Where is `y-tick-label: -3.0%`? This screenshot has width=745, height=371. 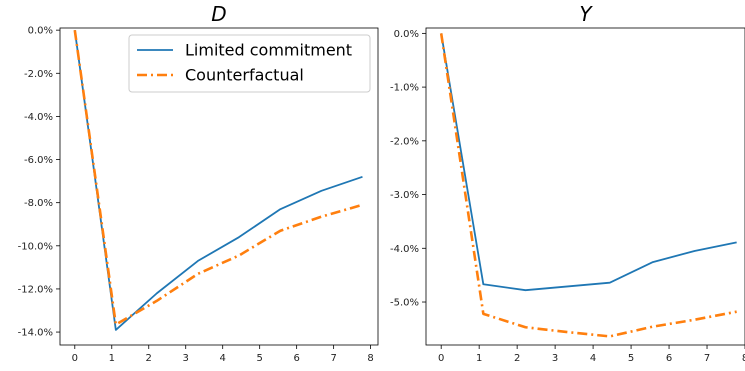
y-tick-label: -3.0% is located at coordinates (404, 195).